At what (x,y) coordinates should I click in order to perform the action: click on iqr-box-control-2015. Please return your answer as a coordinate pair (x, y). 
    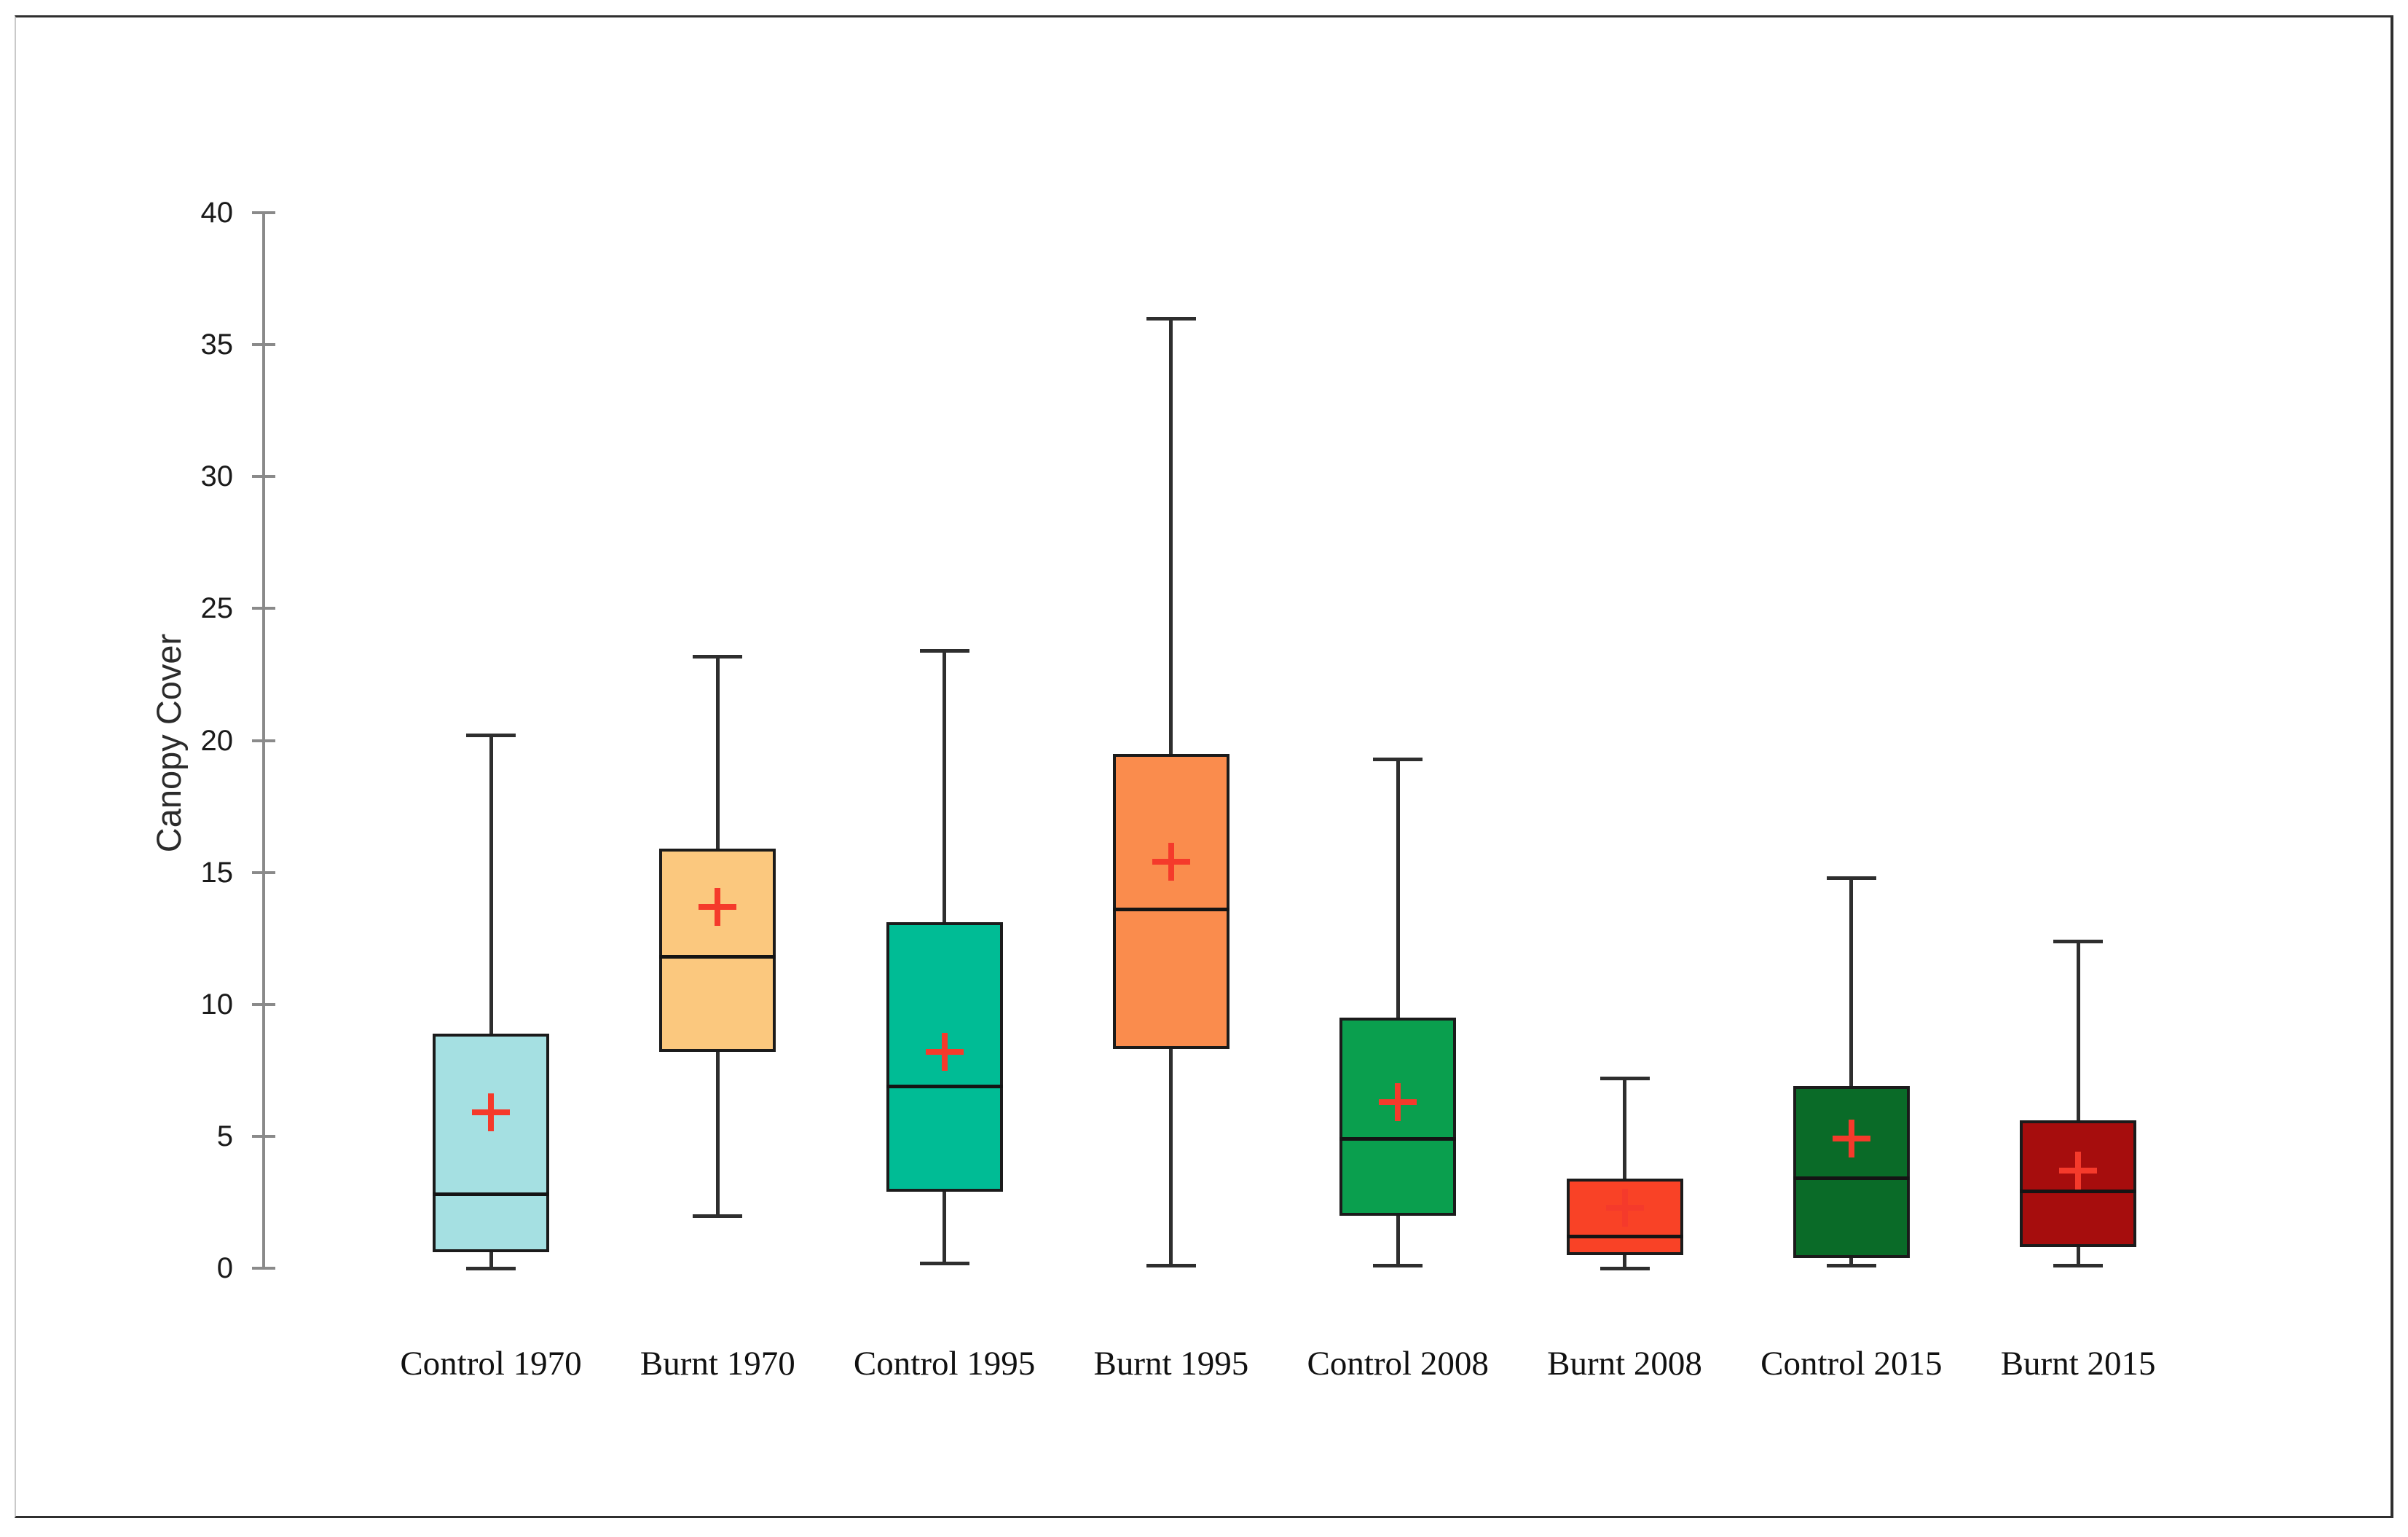
    Looking at the image, I should click on (1851, 1172).